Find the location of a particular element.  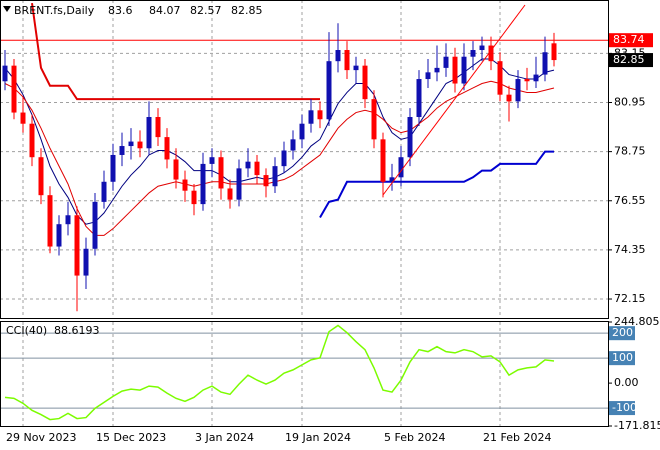

last-price-label: 82.85 is located at coordinates (629, 59).